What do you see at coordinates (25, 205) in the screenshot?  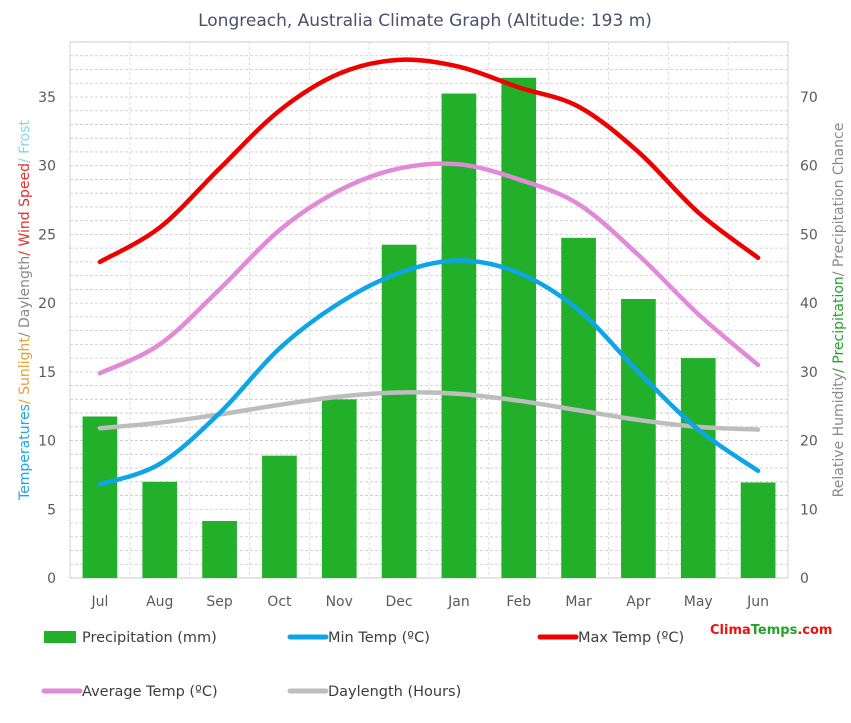 I see `left-axis-label-part: Wind Speed` at bounding box center [25, 205].